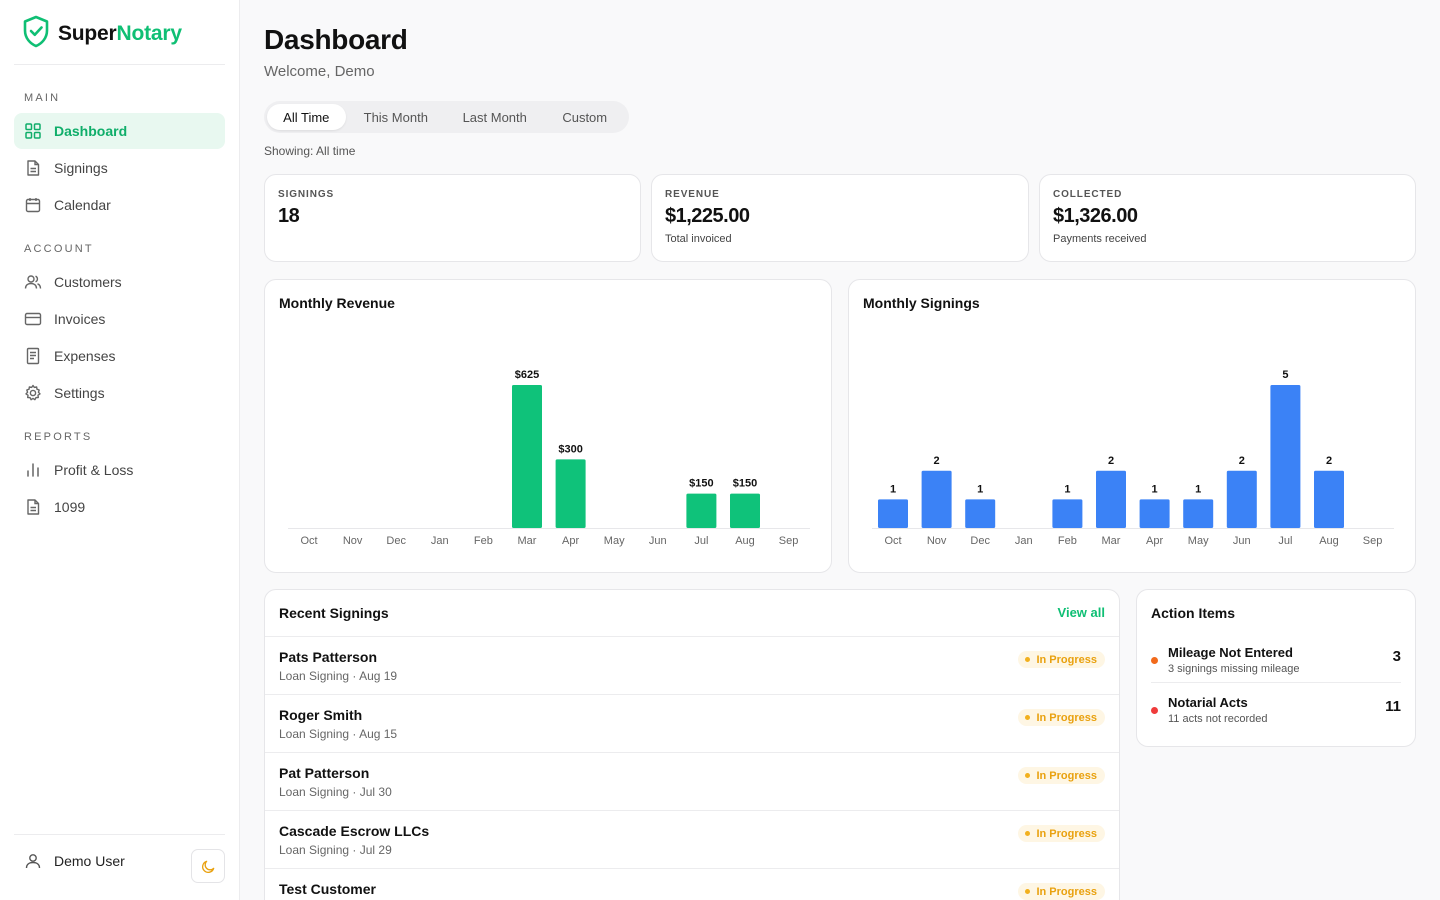 Image resolution: width=1440 pixels, height=900 pixels. Describe the element at coordinates (306, 117) in the screenshot. I see `tab-all-time: All Time` at that location.